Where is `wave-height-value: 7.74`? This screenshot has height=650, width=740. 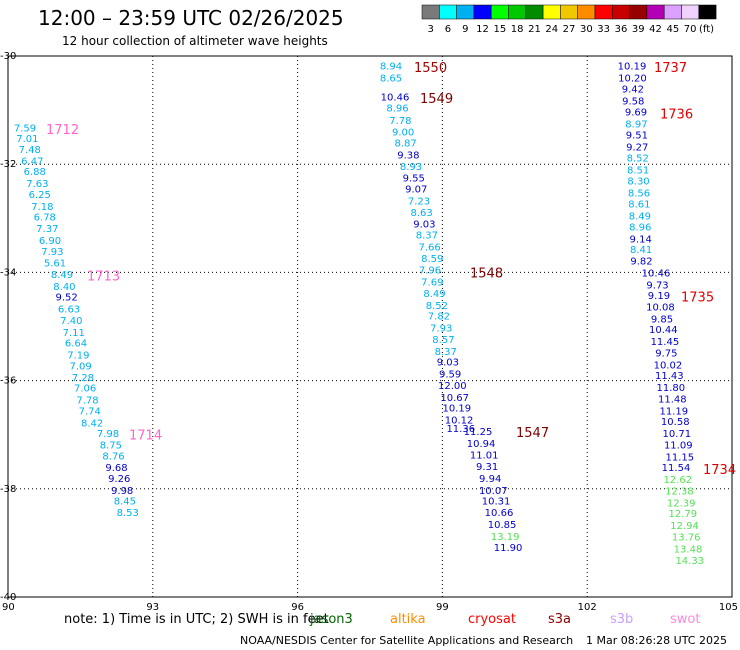 wave-height-value: 7.74 is located at coordinates (90, 411).